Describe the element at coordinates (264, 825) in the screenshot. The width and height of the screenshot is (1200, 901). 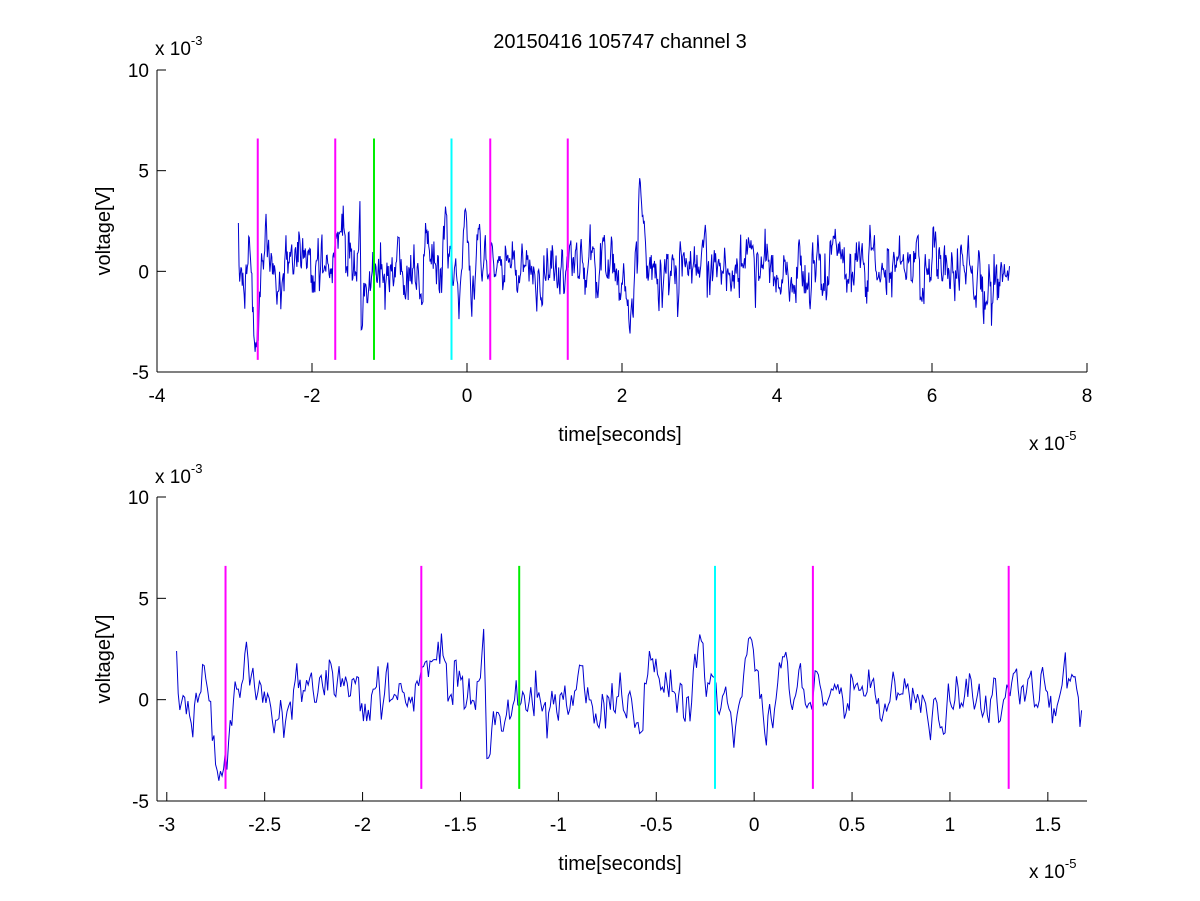
I see `x-tick-label: -2.5` at that location.